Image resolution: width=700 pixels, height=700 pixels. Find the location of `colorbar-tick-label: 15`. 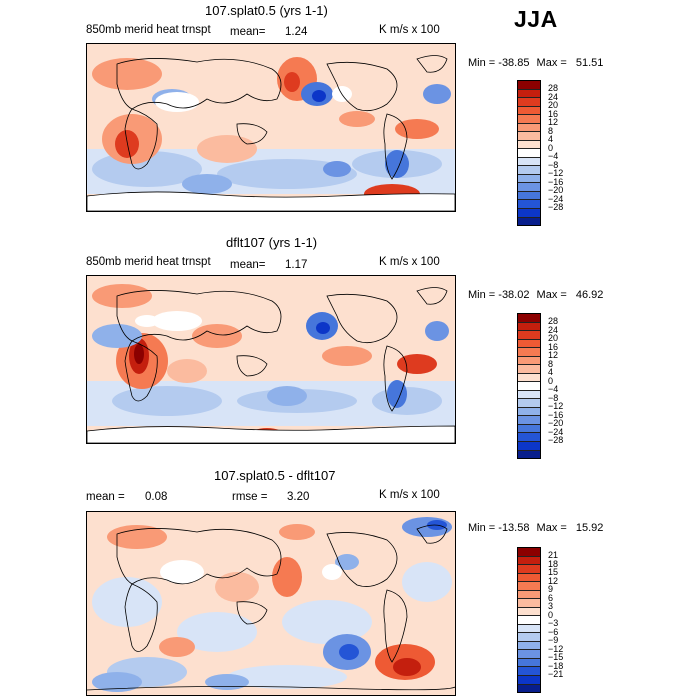

colorbar-tick-label: 15 is located at coordinates (553, 572).